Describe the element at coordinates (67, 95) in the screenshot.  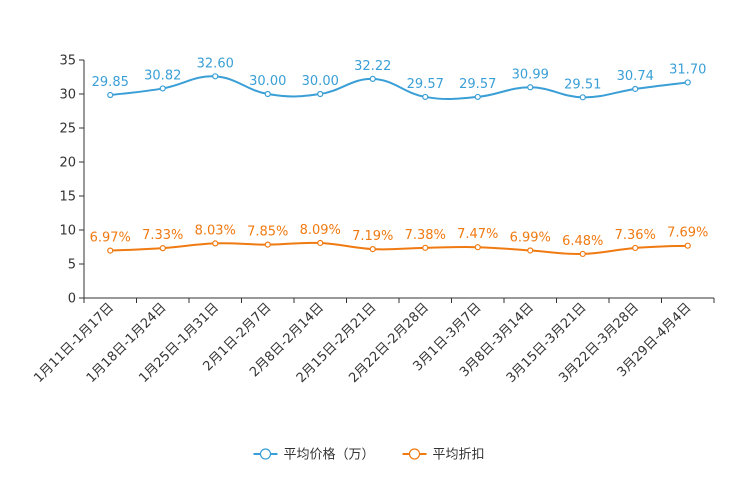
I see `y-tick-label: 30` at that location.